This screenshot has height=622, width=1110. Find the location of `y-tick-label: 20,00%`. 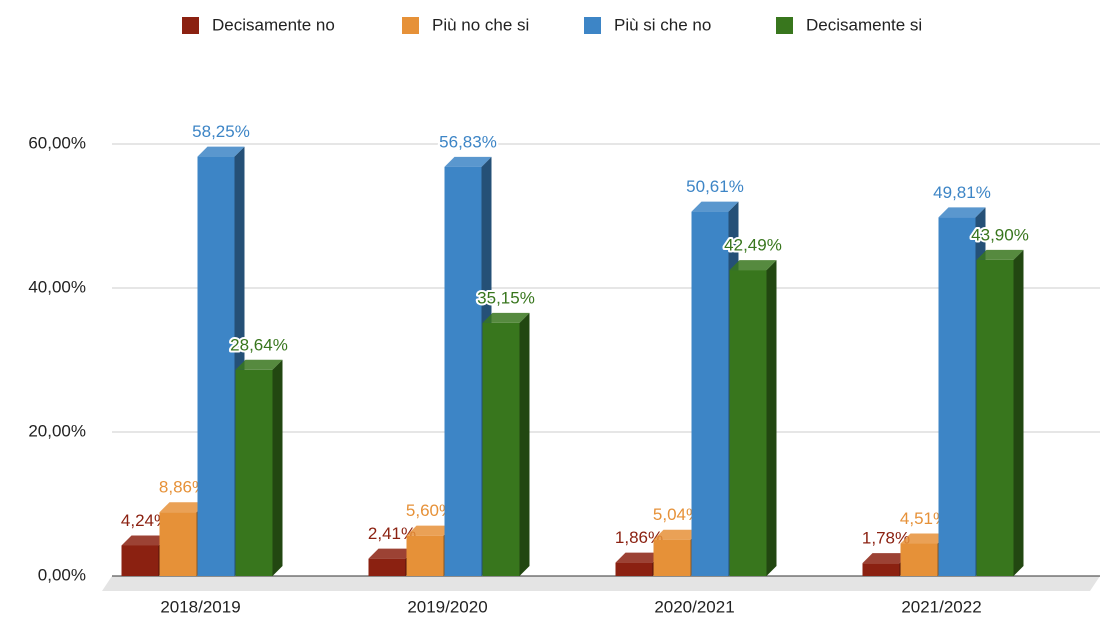

y-tick-label: 20,00% is located at coordinates (57, 430).